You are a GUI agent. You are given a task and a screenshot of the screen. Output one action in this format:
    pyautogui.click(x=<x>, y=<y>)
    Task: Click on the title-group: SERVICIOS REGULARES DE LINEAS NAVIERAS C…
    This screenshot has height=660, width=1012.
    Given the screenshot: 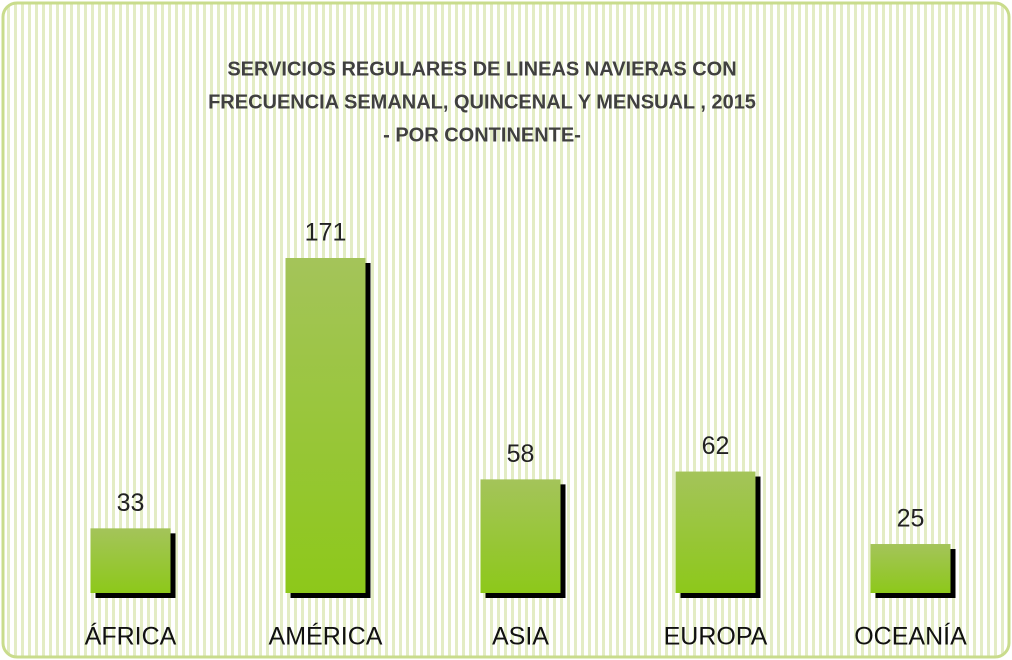 What is the action you would take?
    pyautogui.click(x=482, y=102)
    